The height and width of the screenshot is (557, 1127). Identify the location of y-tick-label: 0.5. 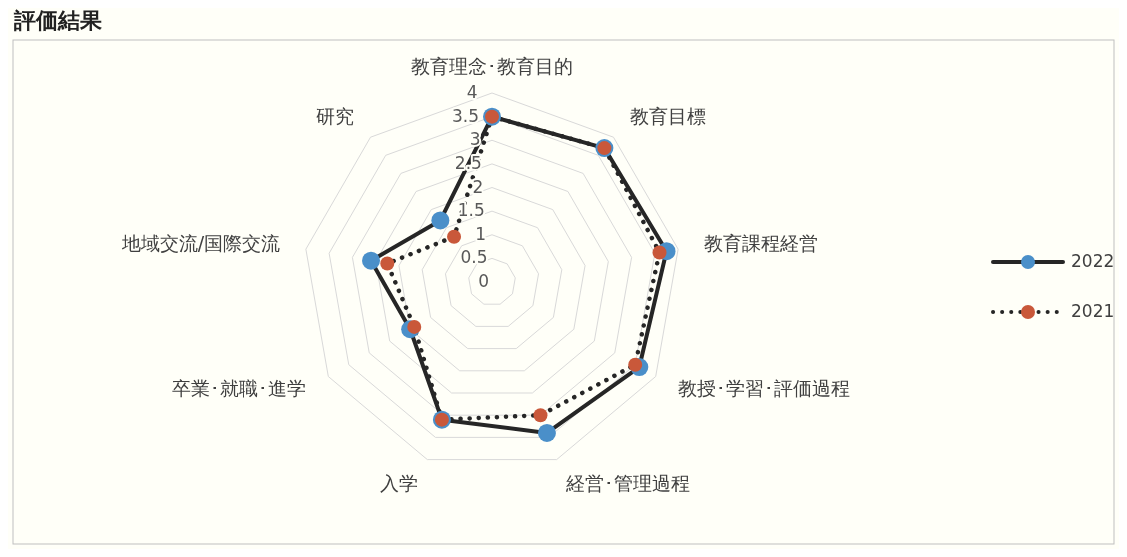
(474, 257).